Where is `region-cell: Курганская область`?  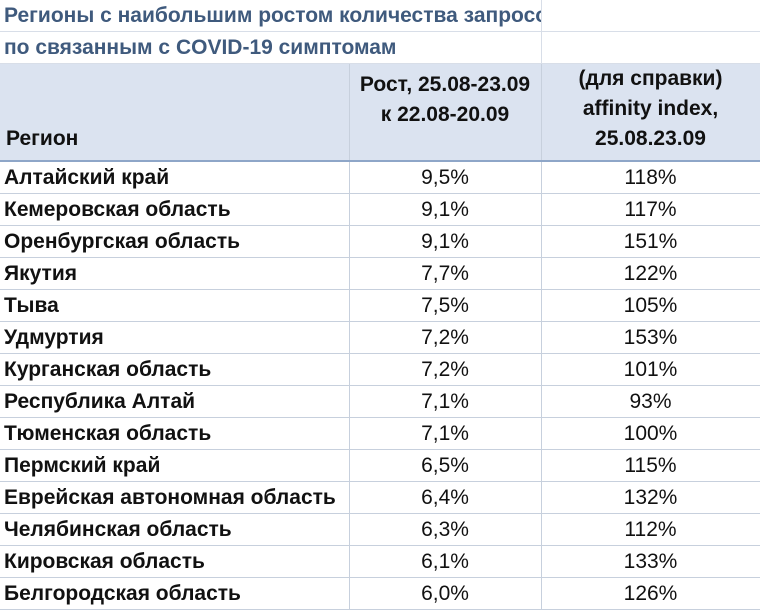
region-cell: Курганская область is located at coordinates (175, 369).